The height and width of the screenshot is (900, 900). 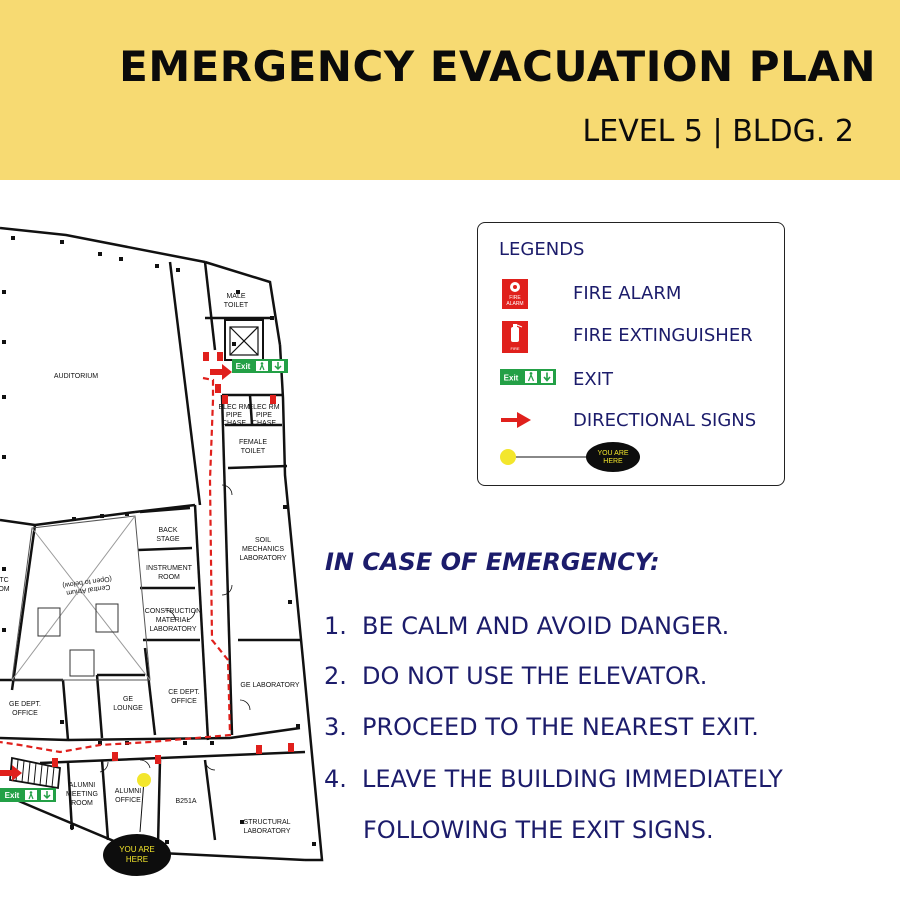 I want to click on room-ge-laboratory: GE LABORATORY, so click(x=269, y=685).